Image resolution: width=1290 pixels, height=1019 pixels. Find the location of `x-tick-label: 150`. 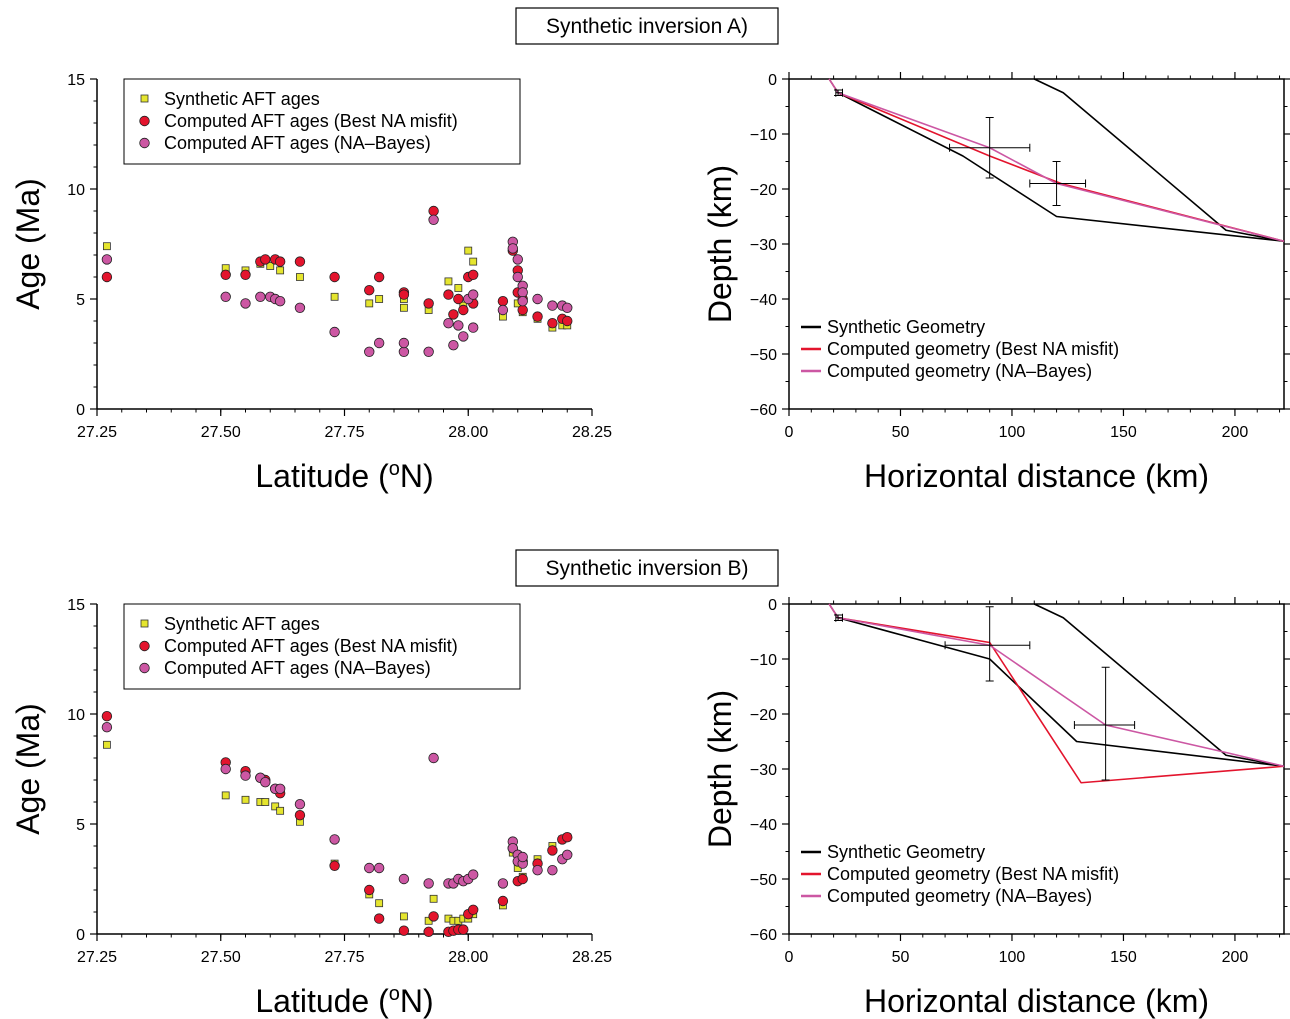

x-tick-label: 150 is located at coordinates (1123, 432).